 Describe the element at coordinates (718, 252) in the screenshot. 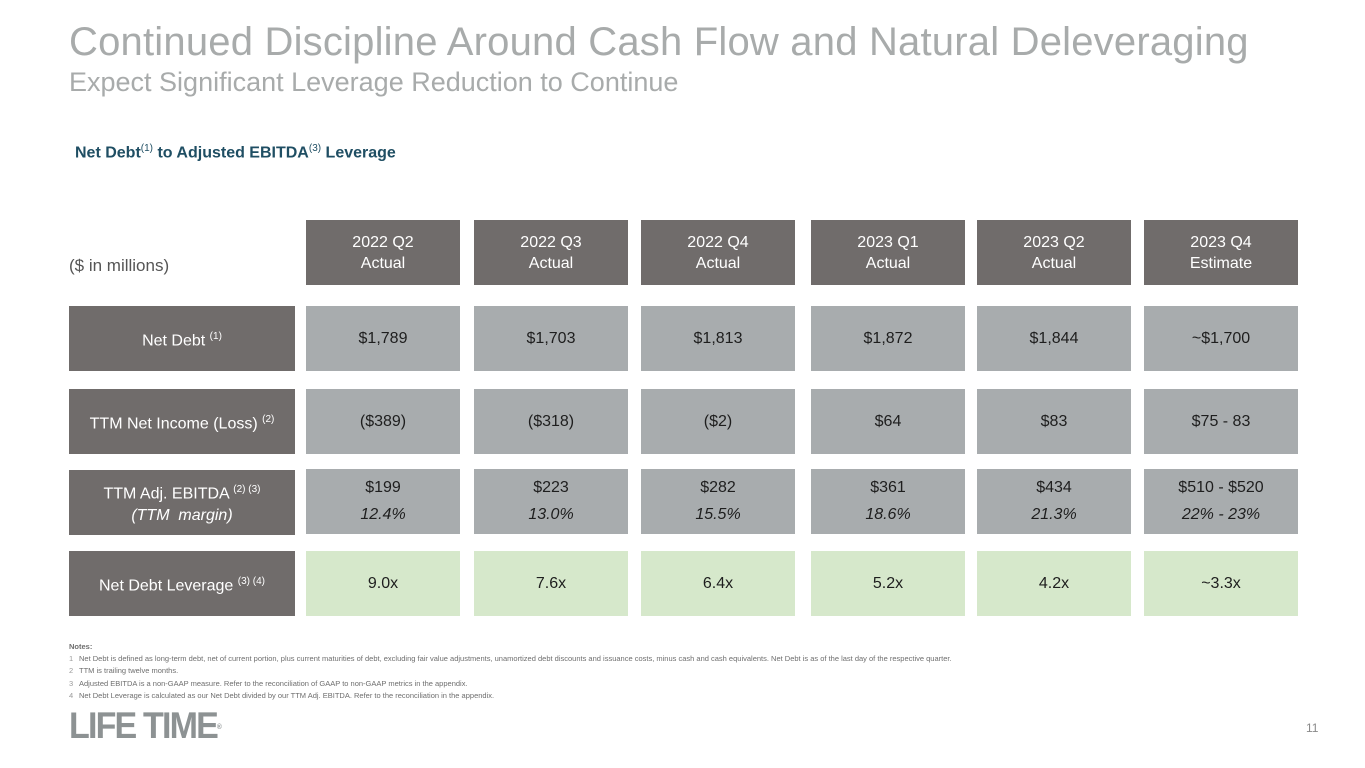

I see `column-header-2022-q4: 2022 Q4 Actual` at that location.